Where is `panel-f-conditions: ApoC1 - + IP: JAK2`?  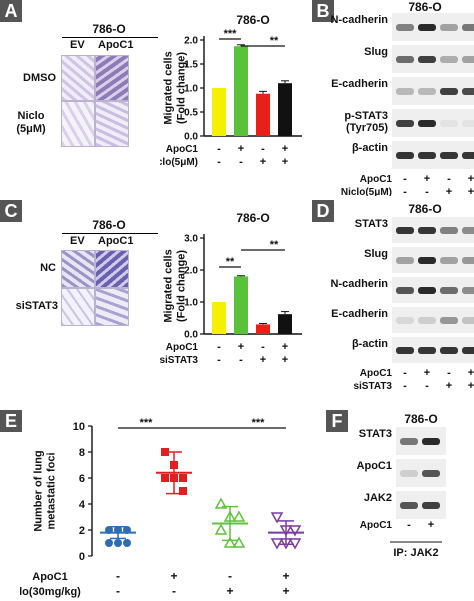 panel-f-conditions: ApoC1 - + IP: JAK2 is located at coordinates (401, 539).